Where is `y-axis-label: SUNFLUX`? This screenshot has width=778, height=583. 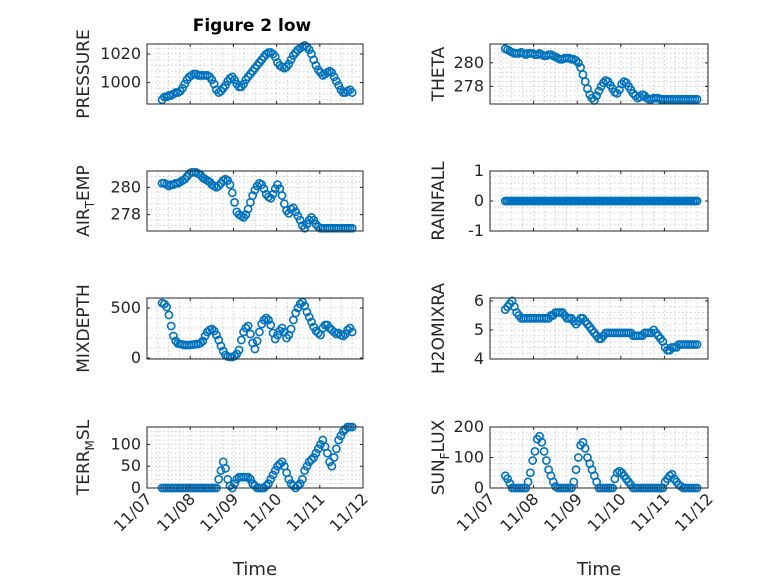 y-axis-label: SUNFLUX is located at coordinates (440, 457).